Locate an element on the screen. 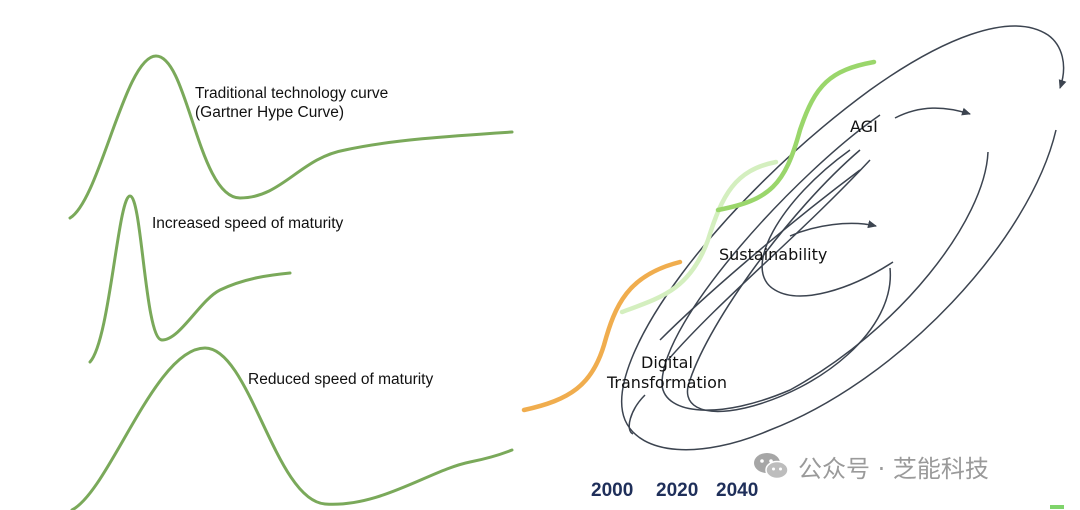 This screenshot has width=1080, height=510. wechat-icon is located at coordinates (771, 466).